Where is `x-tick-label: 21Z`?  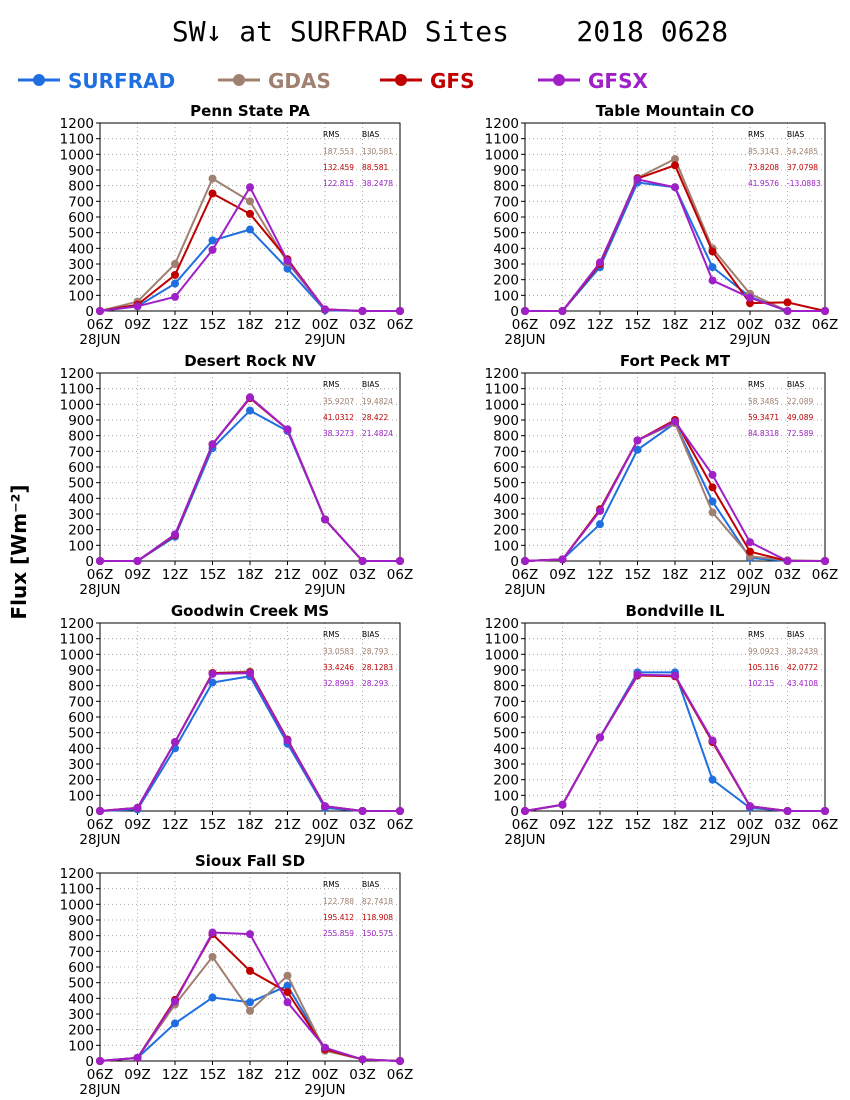 x-tick-label: 21Z is located at coordinates (712, 575).